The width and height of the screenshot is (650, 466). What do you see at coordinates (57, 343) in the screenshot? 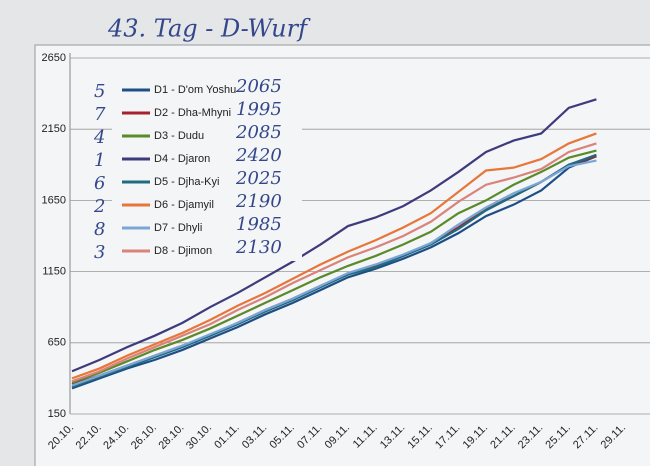
I see `y-tick-label: 650` at bounding box center [57, 343].